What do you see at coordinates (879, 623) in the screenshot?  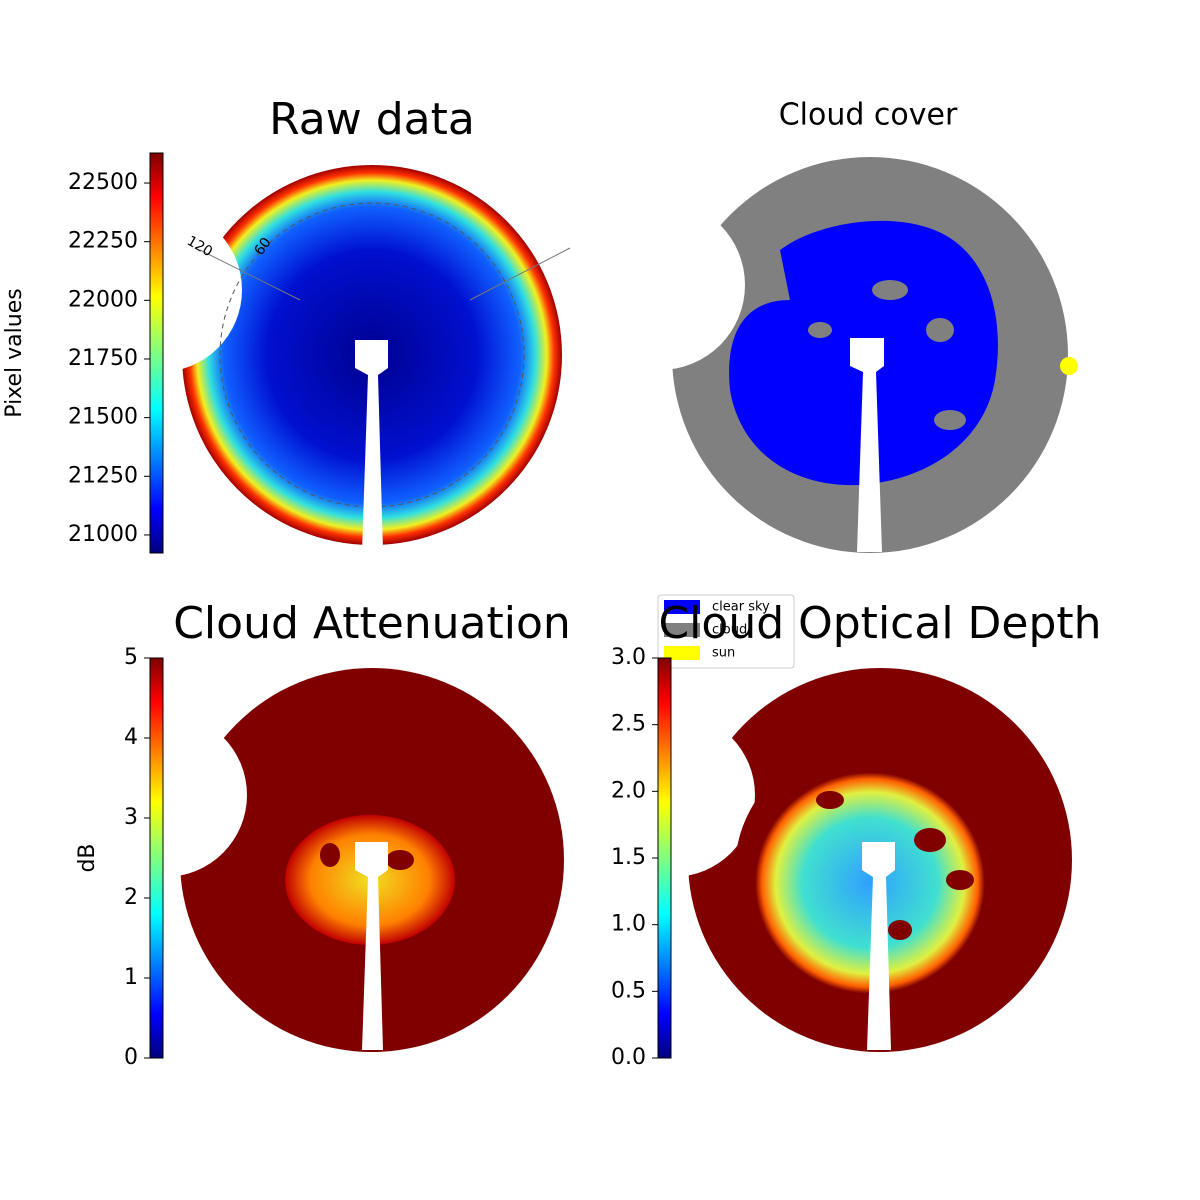 I see `panel-title: Cloud Optical Depth` at bounding box center [879, 623].